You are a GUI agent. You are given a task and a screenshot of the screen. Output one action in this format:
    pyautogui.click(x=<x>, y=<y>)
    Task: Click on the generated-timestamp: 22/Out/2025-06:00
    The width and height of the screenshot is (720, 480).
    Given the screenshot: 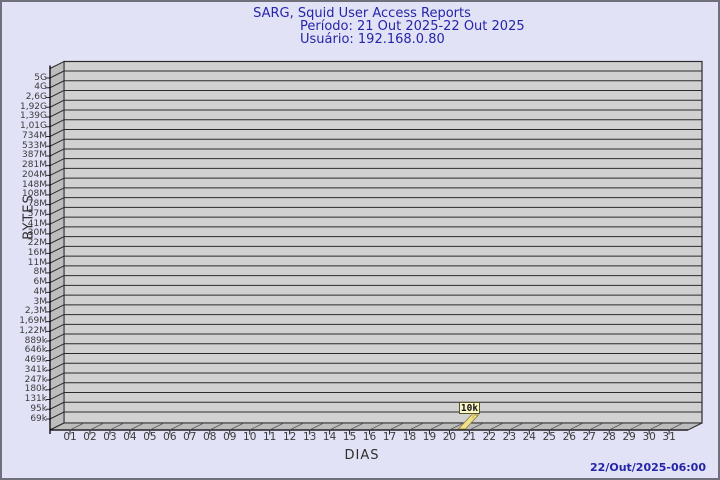 What is the action you would take?
    pyautogui.click(x=648, y=467)
    